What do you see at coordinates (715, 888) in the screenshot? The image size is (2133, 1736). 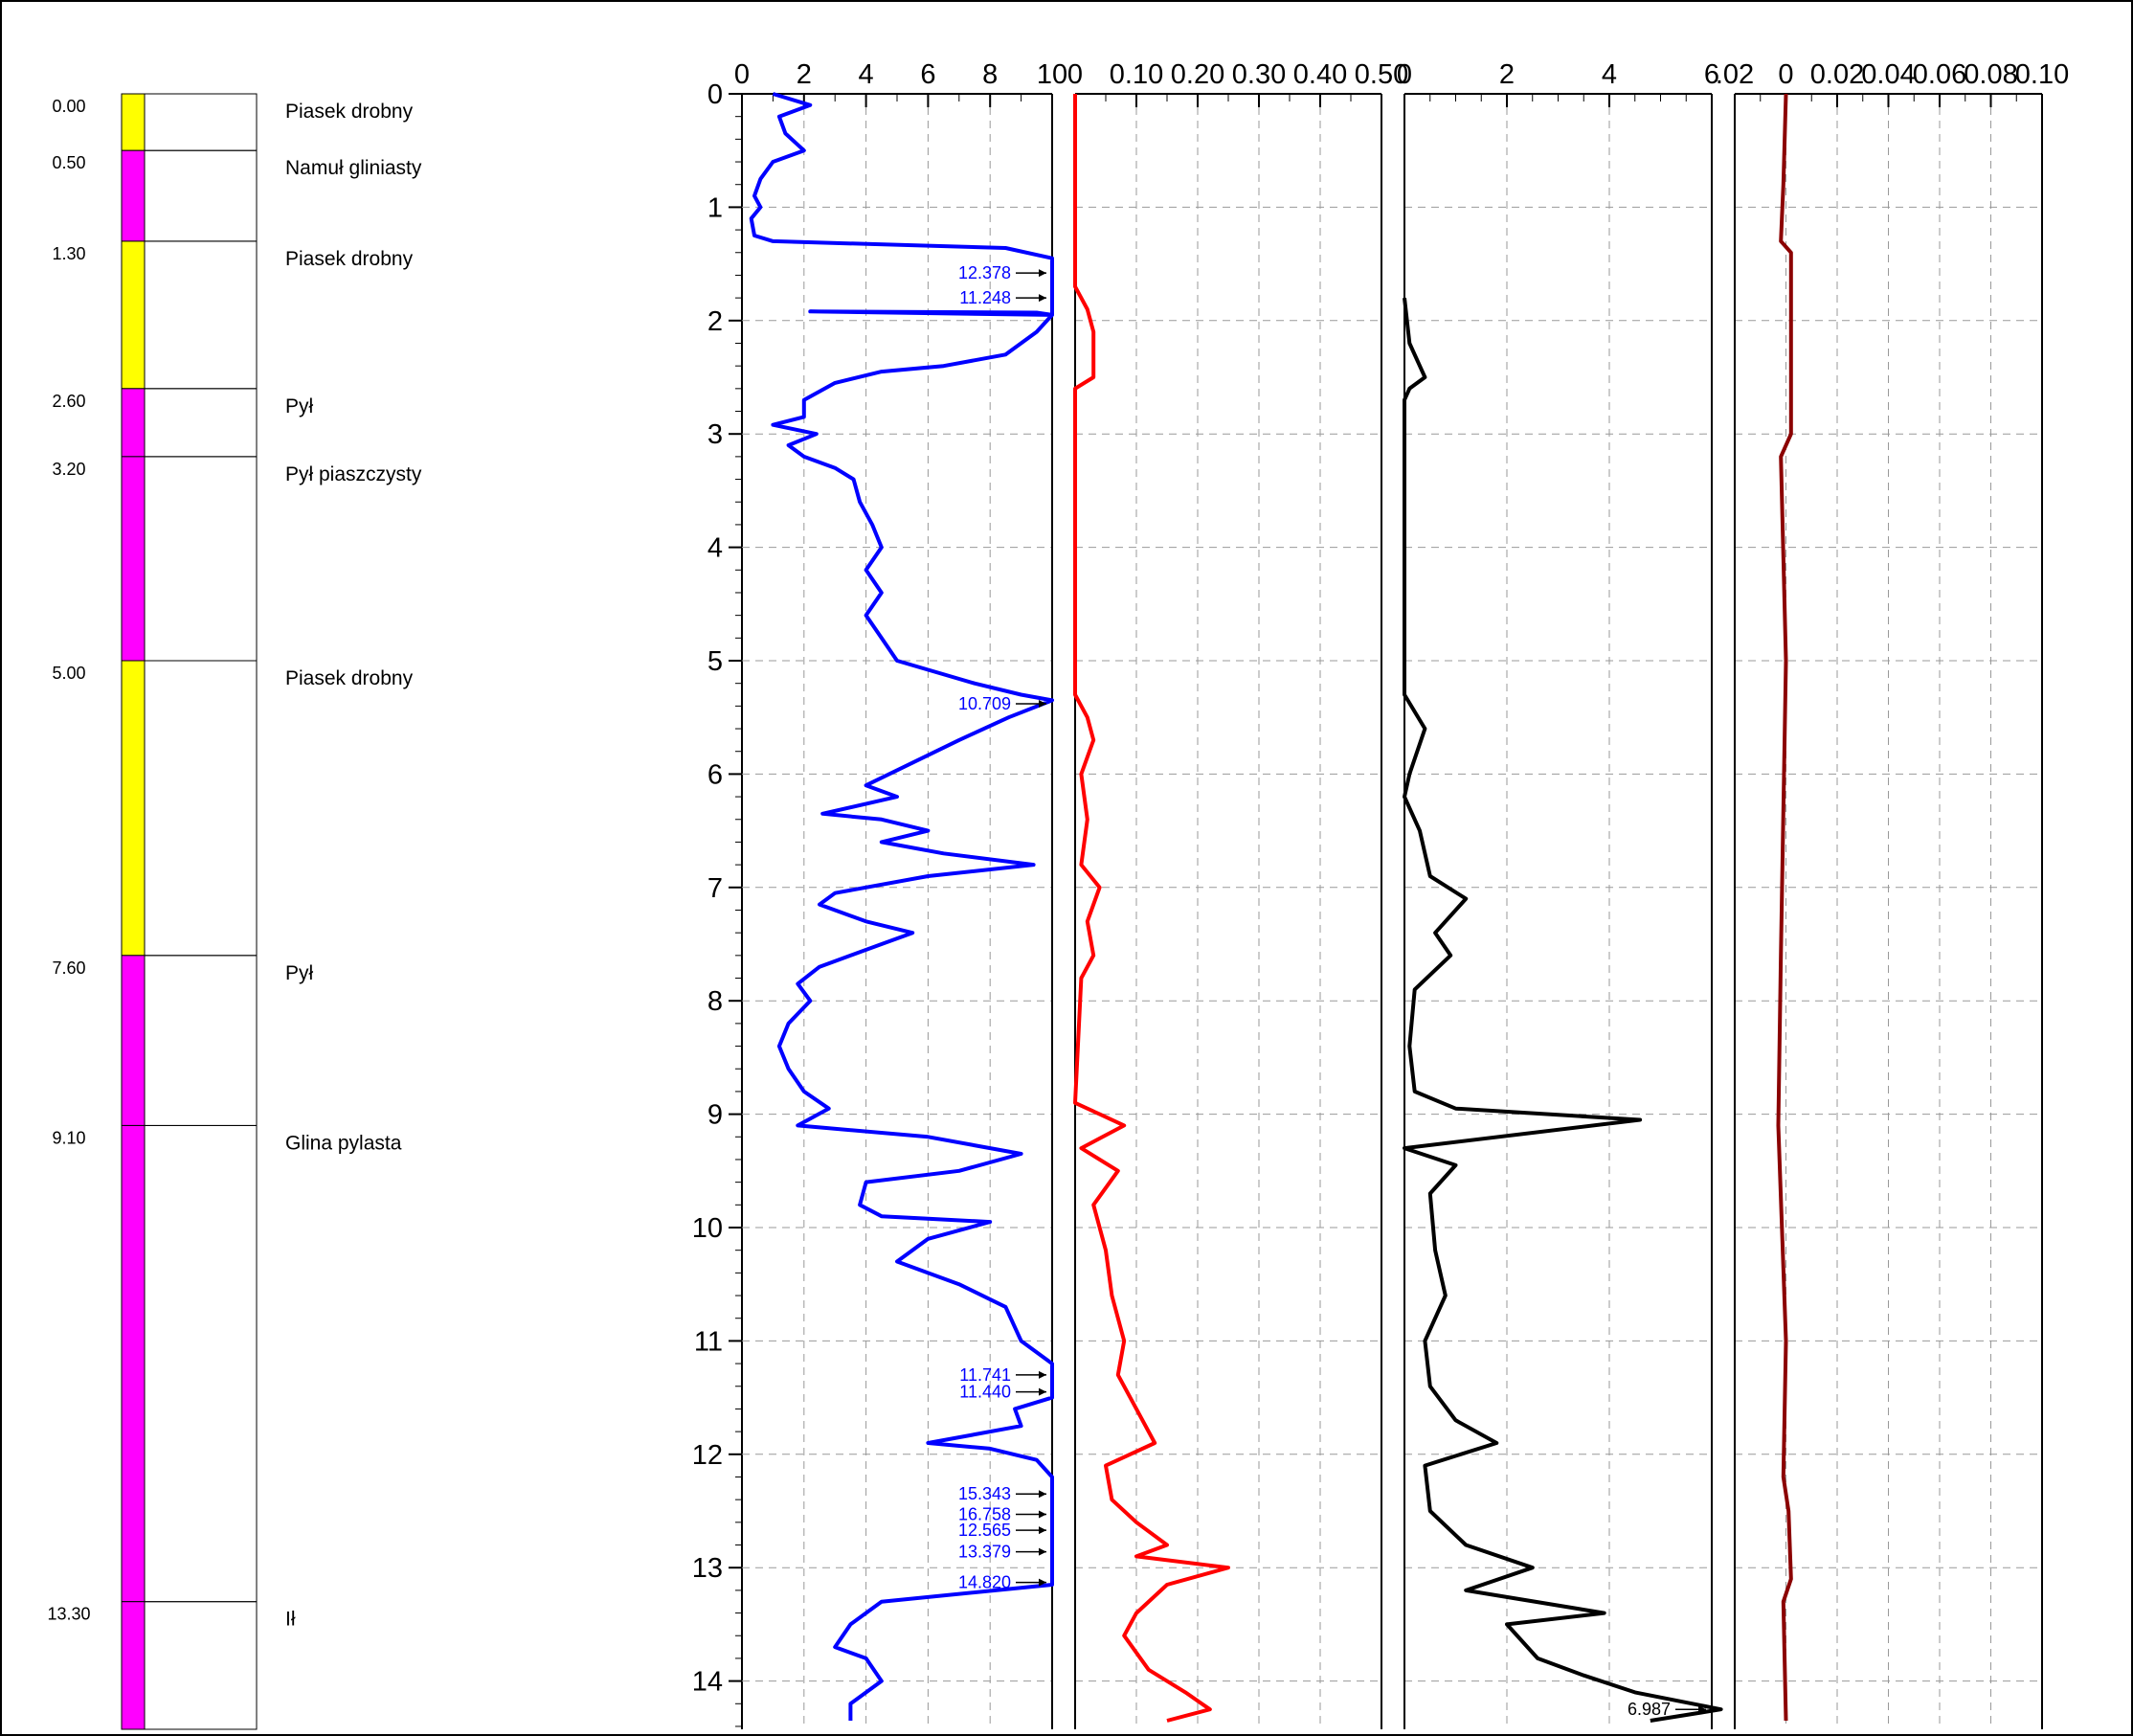 I see `depth-tick-label: 7` at bounding box center [715, 888].